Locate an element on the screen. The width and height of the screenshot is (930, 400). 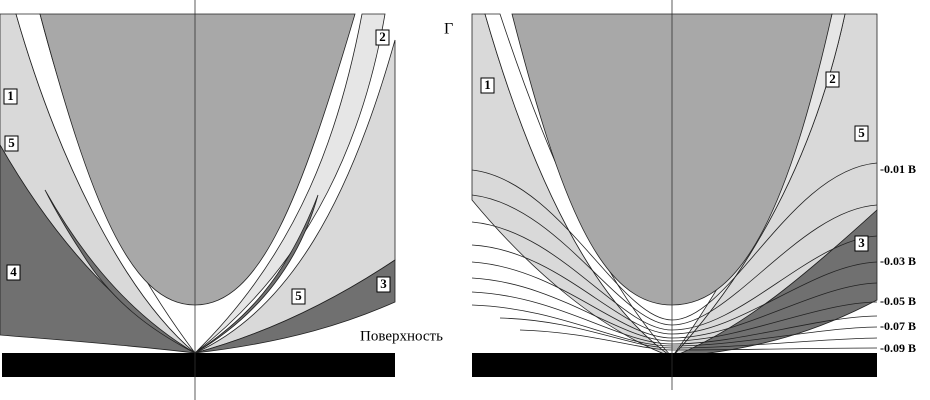
potential-label: -0.03 В is located at coordinates (898, 261).